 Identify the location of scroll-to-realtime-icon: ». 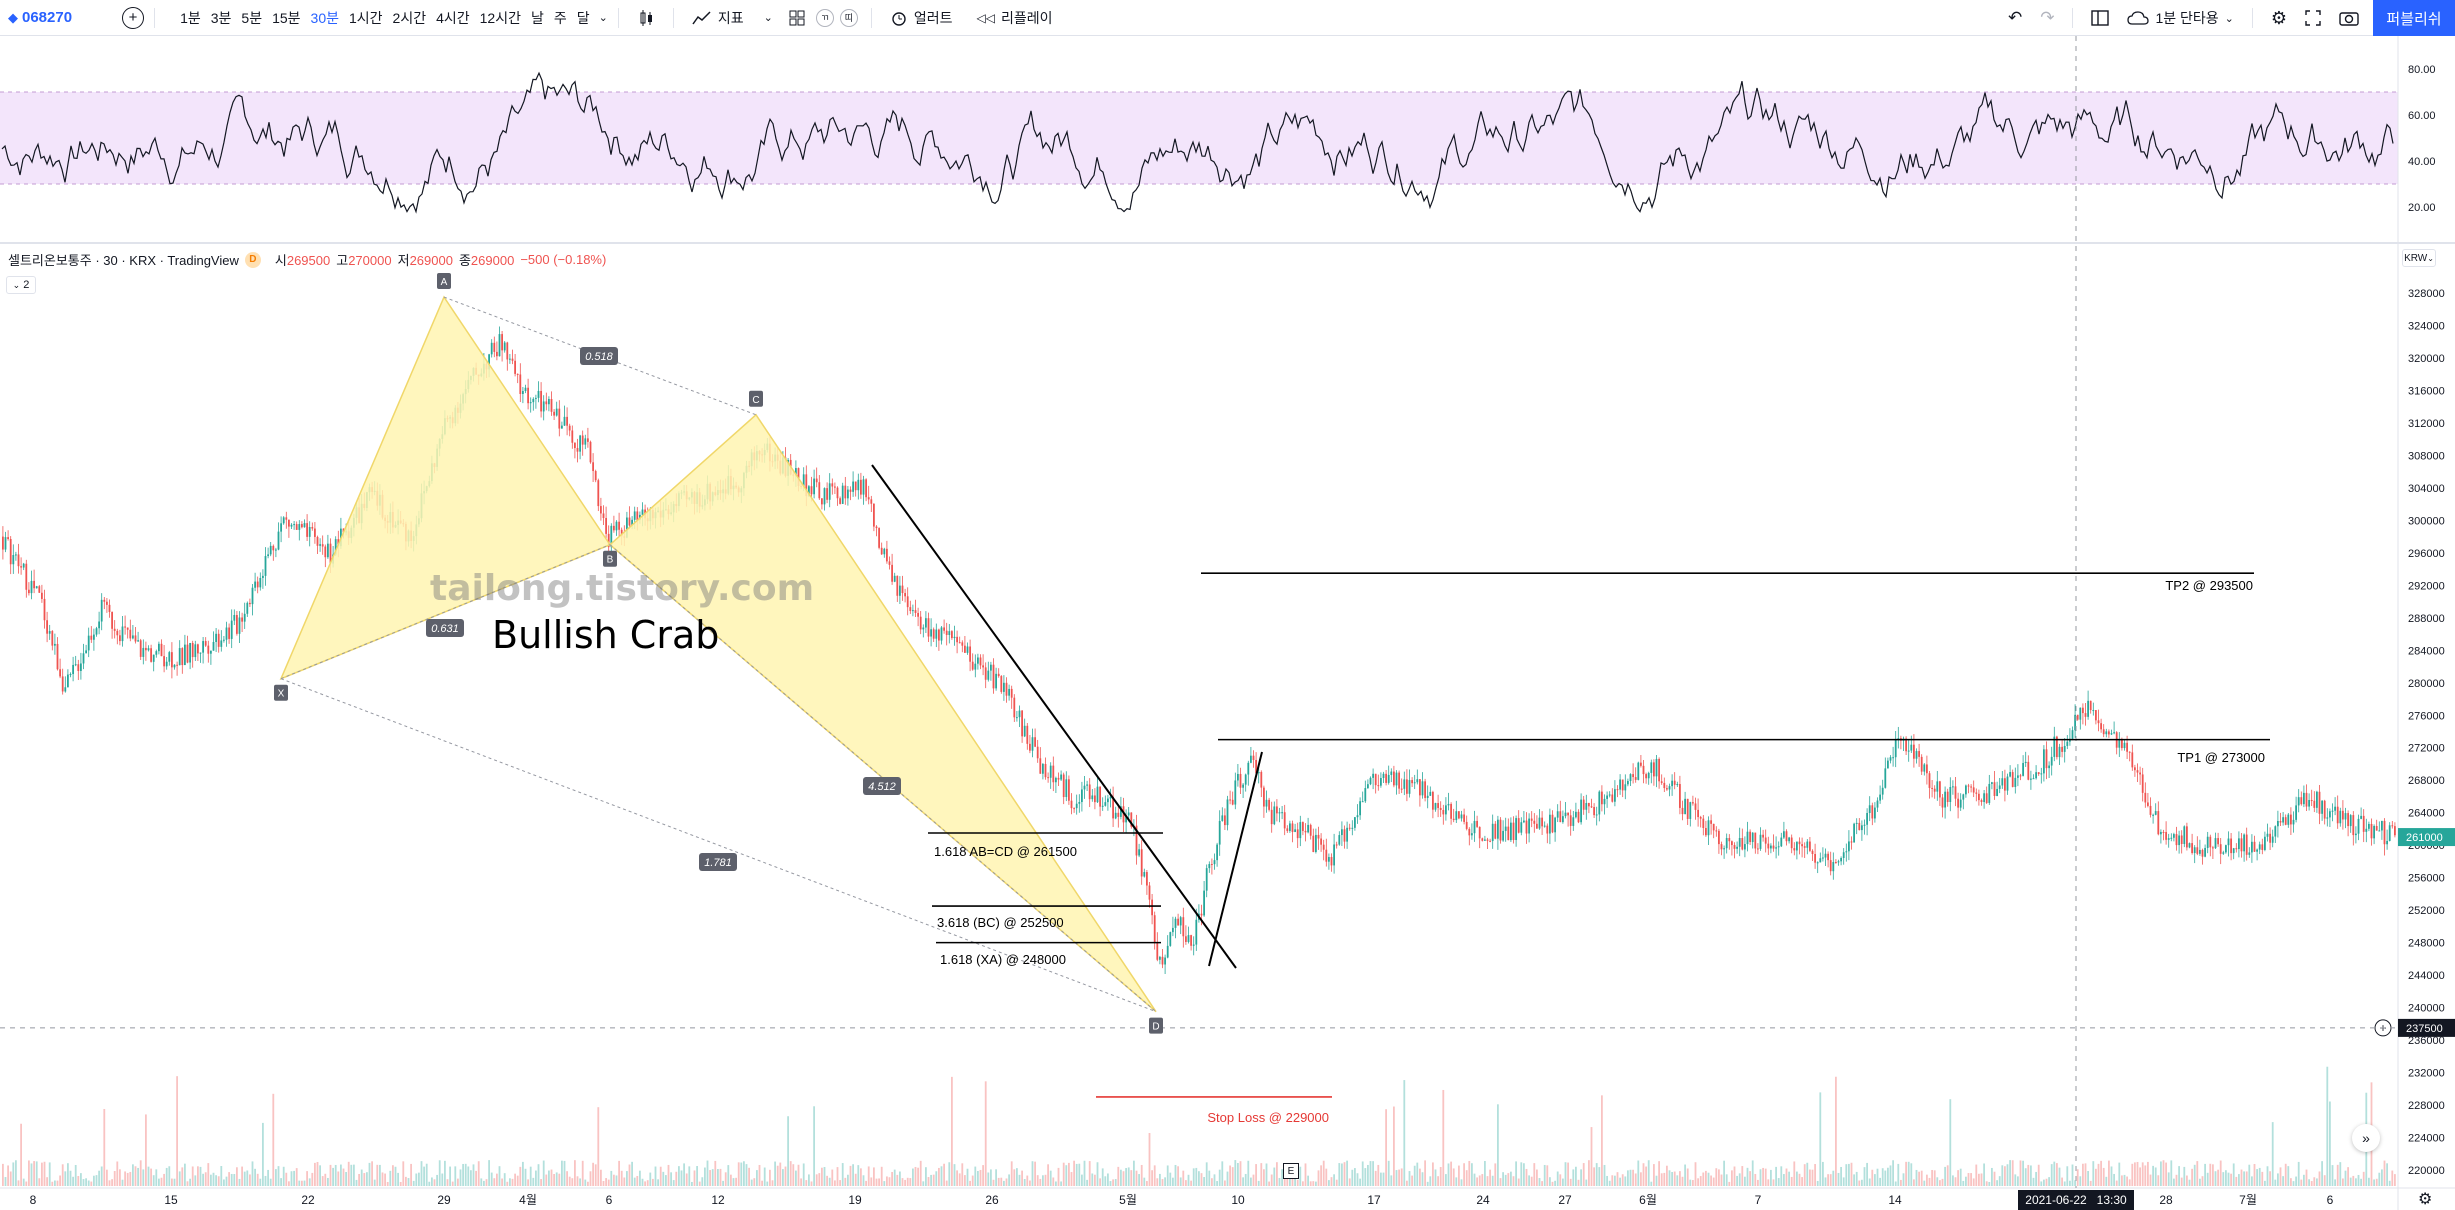
(2366, 1138).